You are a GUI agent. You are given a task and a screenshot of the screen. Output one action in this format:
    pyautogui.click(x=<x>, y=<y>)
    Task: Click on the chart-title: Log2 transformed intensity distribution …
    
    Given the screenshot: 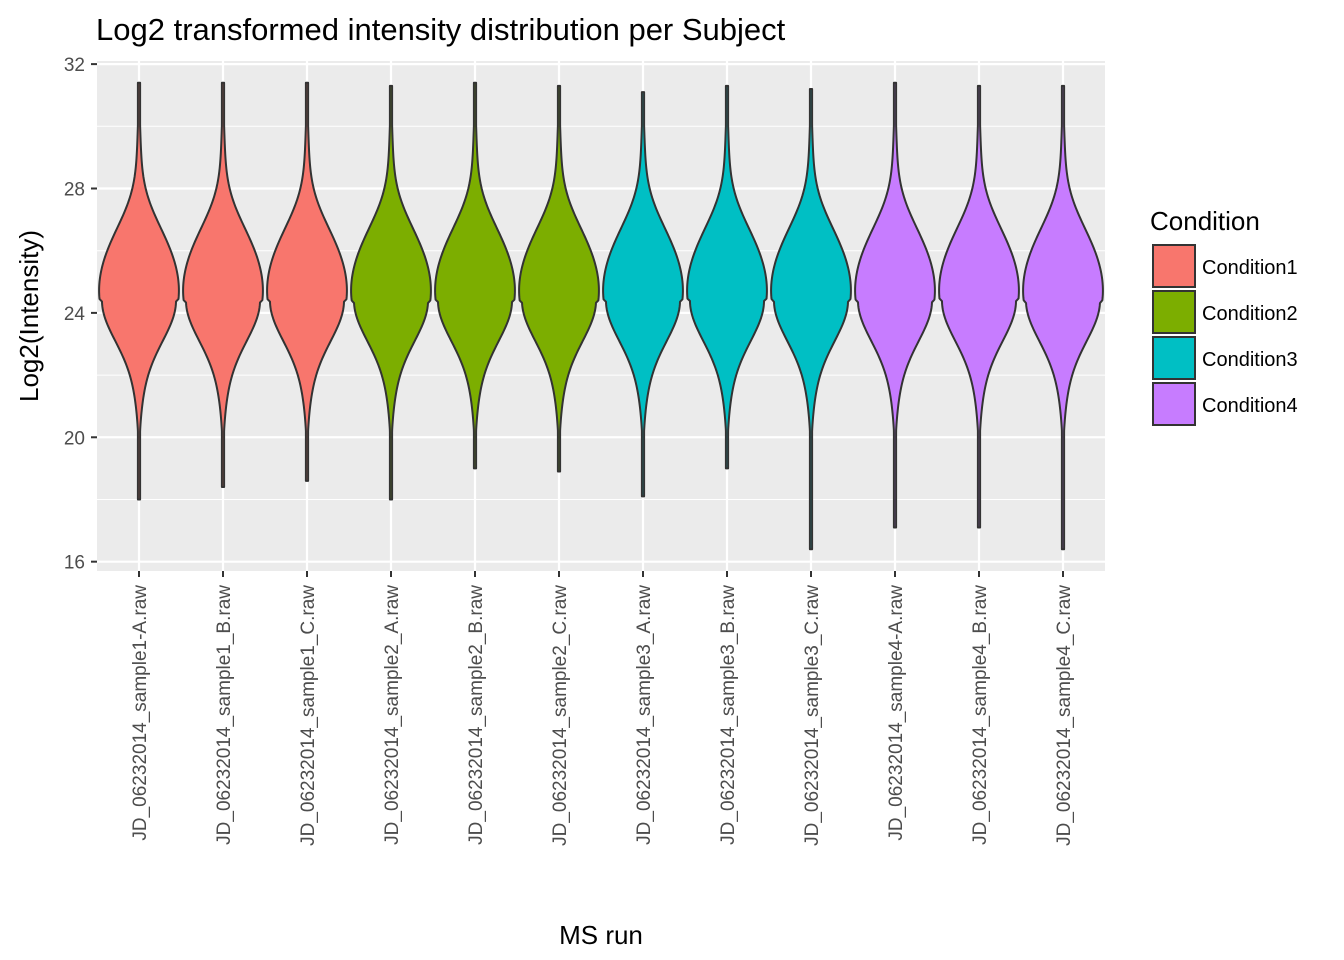 What is the action you would take?
    pyautogui.click(x=441, y=29)
    